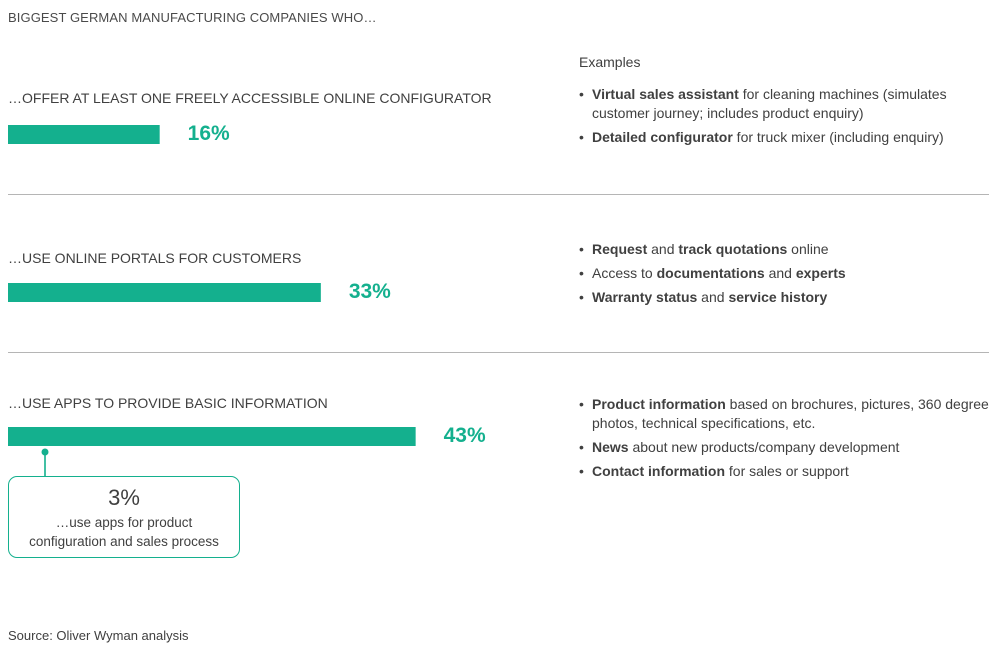 This screenshot has height=657, width=1000. What do you see at coordinates (710, 273) in the screenshot?
I see `example-keyword: documentations` at bounding box center [710, 273].